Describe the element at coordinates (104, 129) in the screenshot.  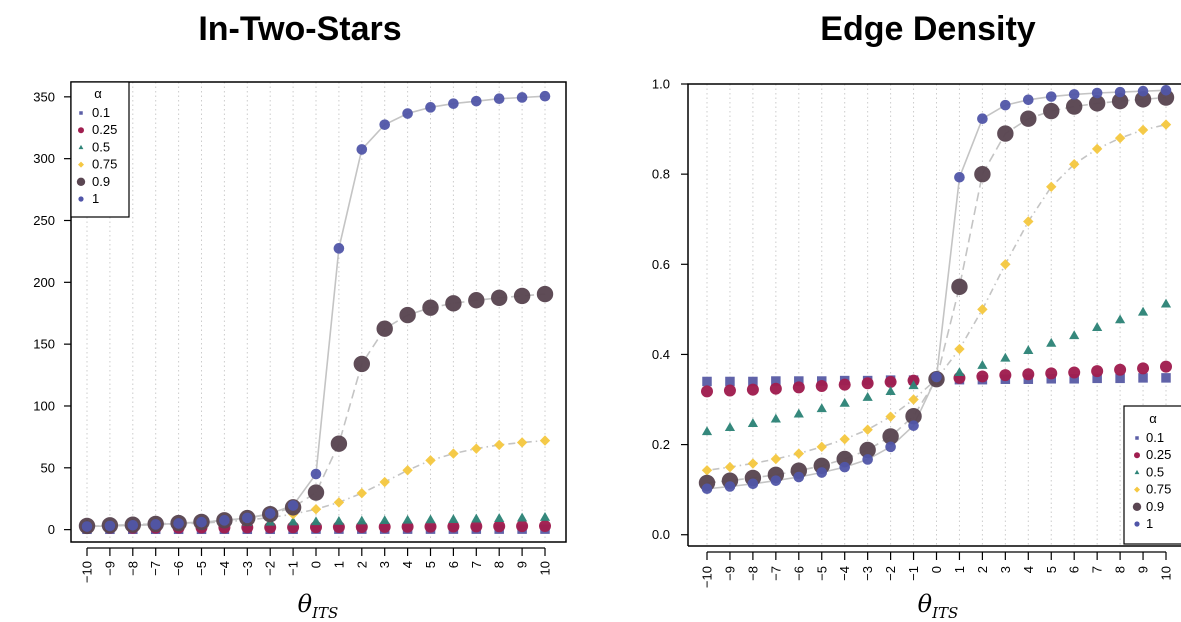
I see `legend-label: 0.25` at that location.